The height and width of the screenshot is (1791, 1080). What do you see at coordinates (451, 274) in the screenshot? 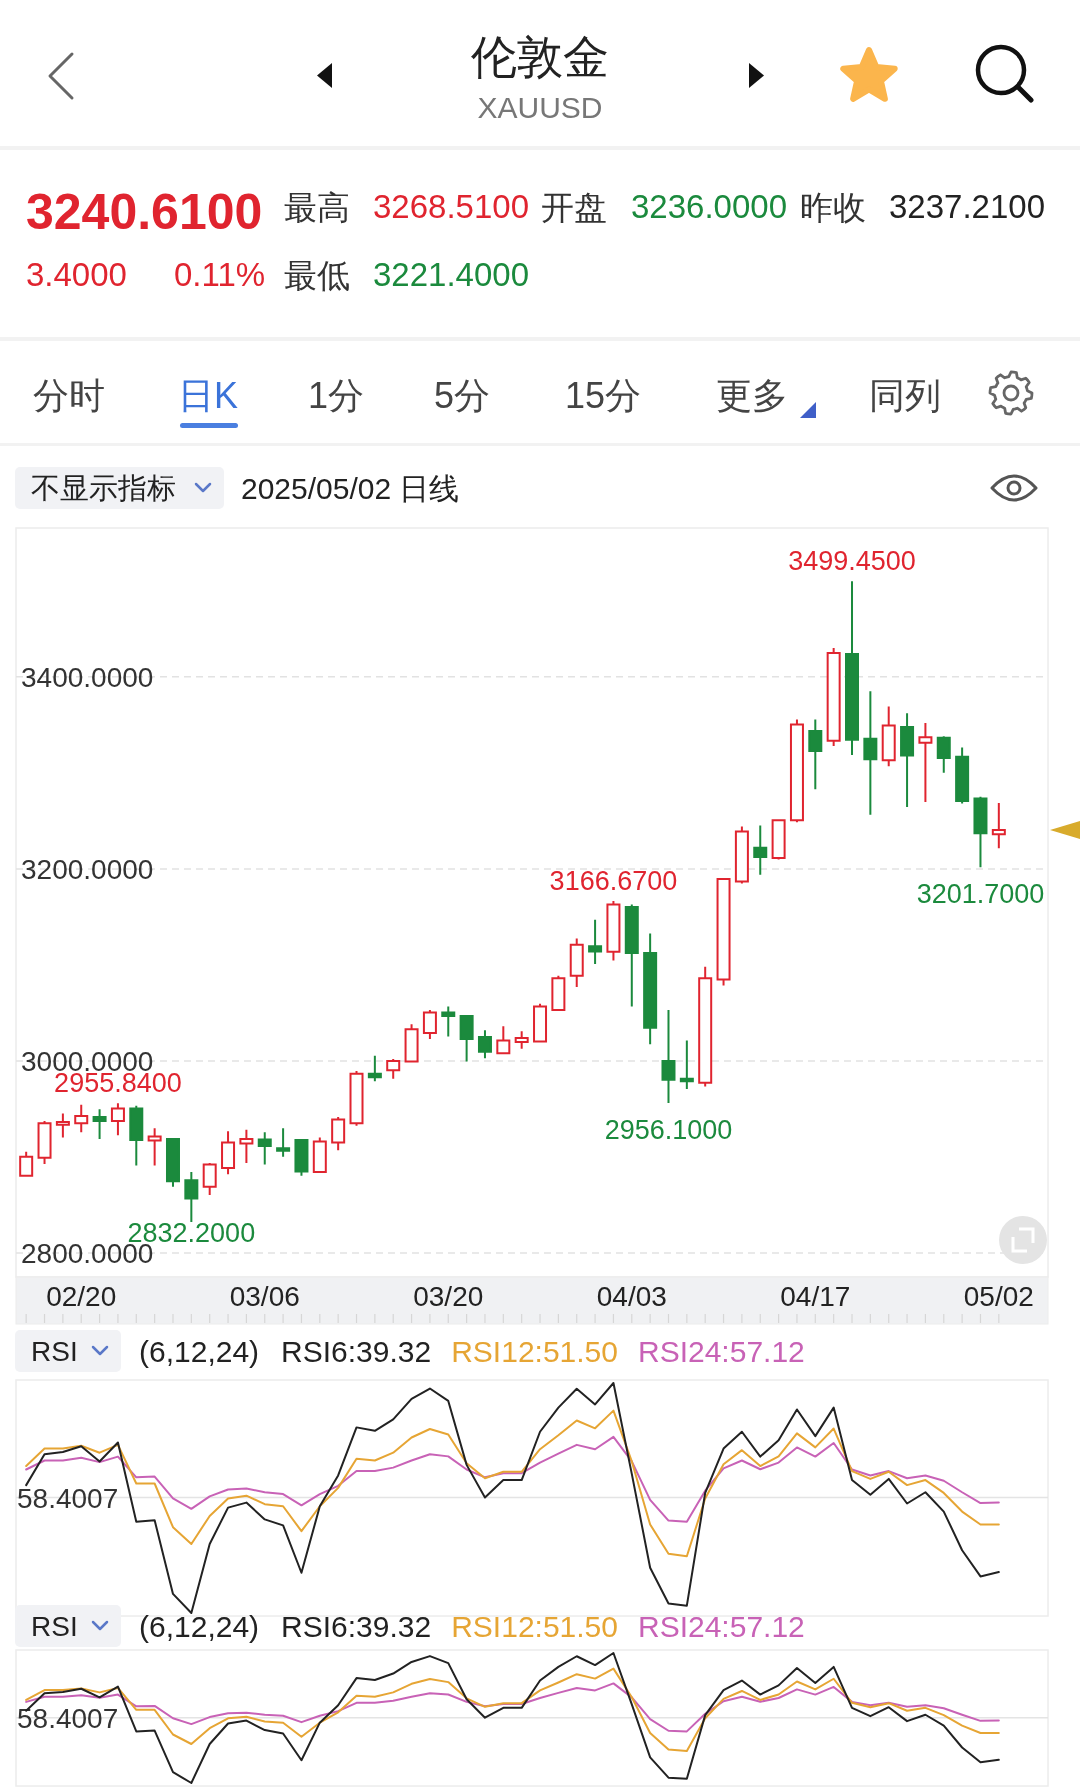
I see `text: 3221.4000` at bounding box center [451, 274].